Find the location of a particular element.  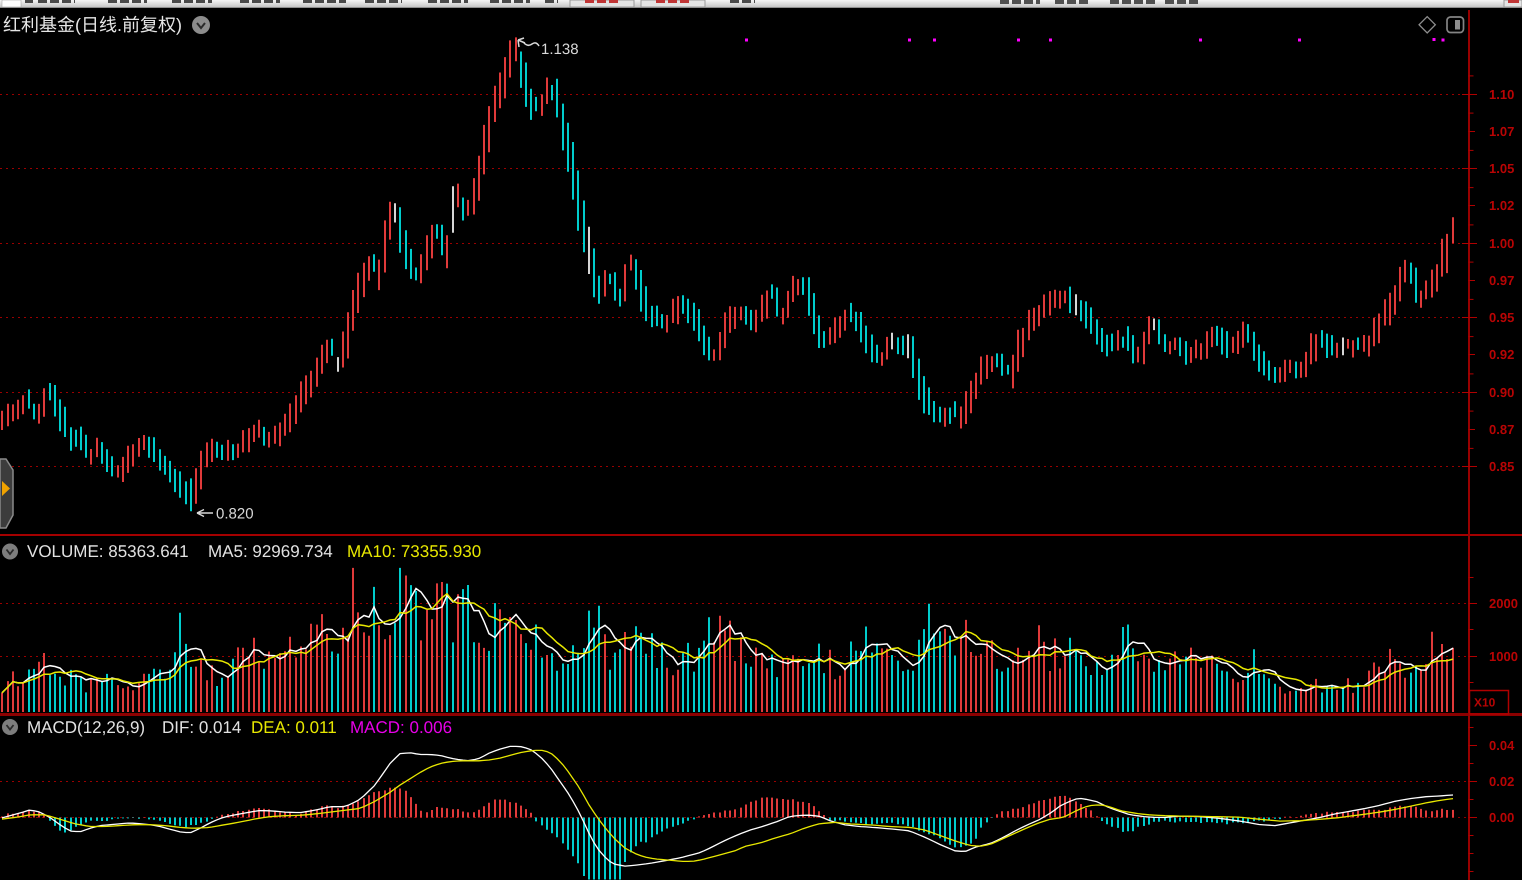

svg-text: MACD: 0.006 is located at coordinates (401, 727).